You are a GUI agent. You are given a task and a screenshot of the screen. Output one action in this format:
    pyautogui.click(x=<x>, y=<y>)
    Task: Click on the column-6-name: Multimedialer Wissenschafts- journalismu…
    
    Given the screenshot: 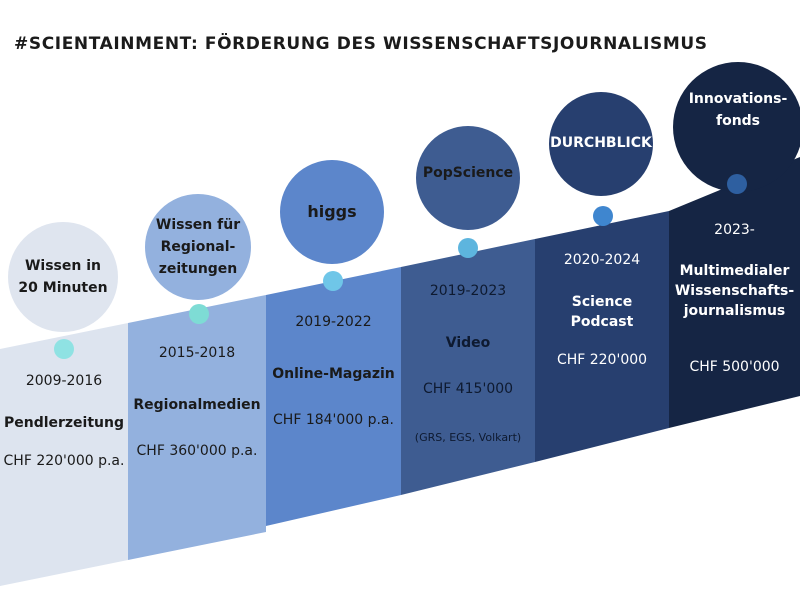 What is the action you would take?
    pyautogui.click(x=734, y=291)
    